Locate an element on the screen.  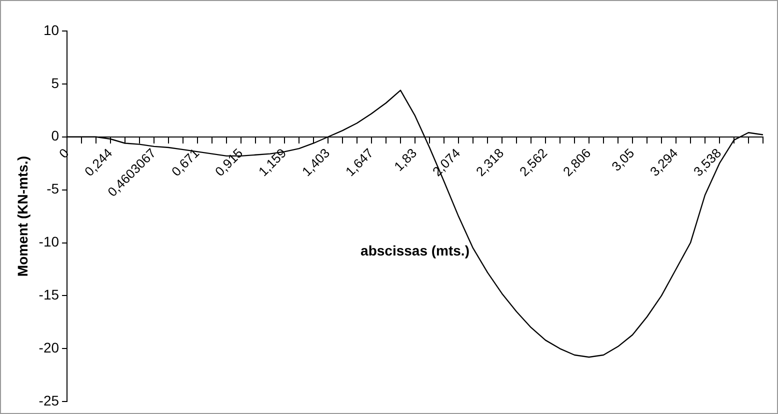
y-tick-label: 10 is located at coordinates (51, 30).